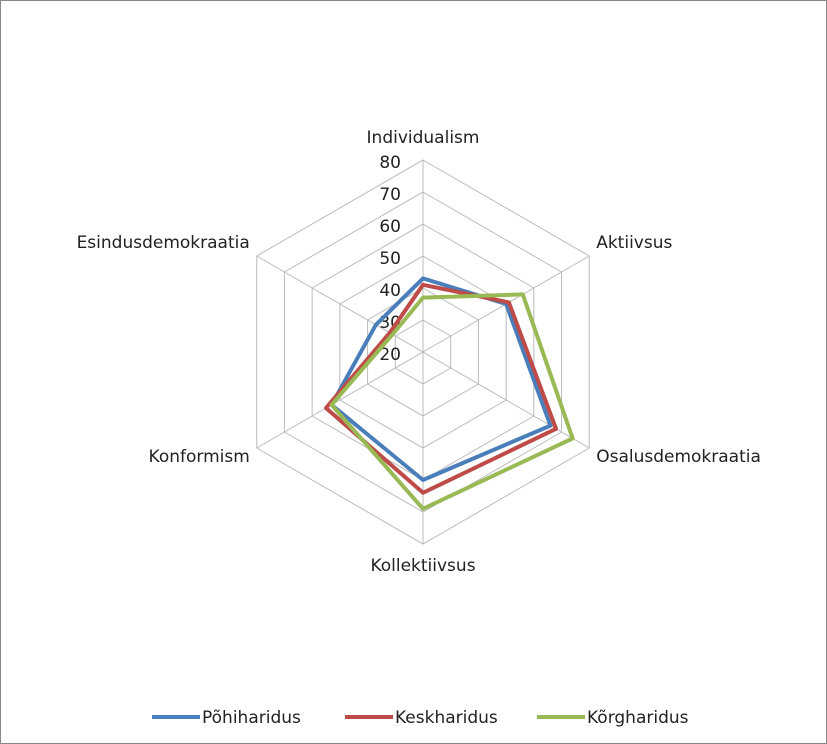 The height and width of the screenshot is (744, 827). Describe the element at coordinates (390, 355) in the screenshot. I see `y-tick-label: 20` at that location.